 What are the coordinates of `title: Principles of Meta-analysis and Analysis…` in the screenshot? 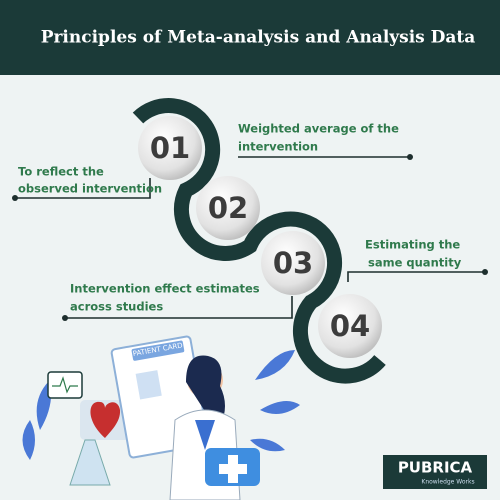 It's located at (258, 38).